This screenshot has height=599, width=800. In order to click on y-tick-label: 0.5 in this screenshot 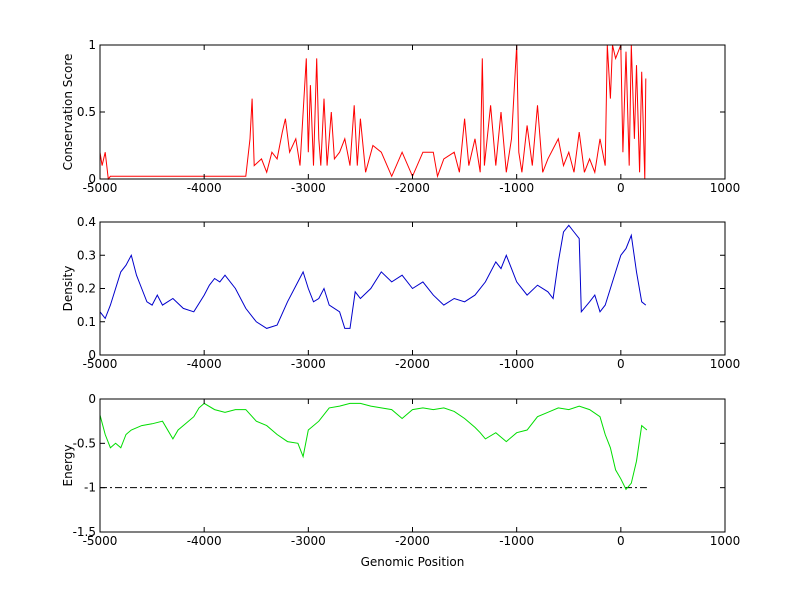, I will do `click(86, 112)`.